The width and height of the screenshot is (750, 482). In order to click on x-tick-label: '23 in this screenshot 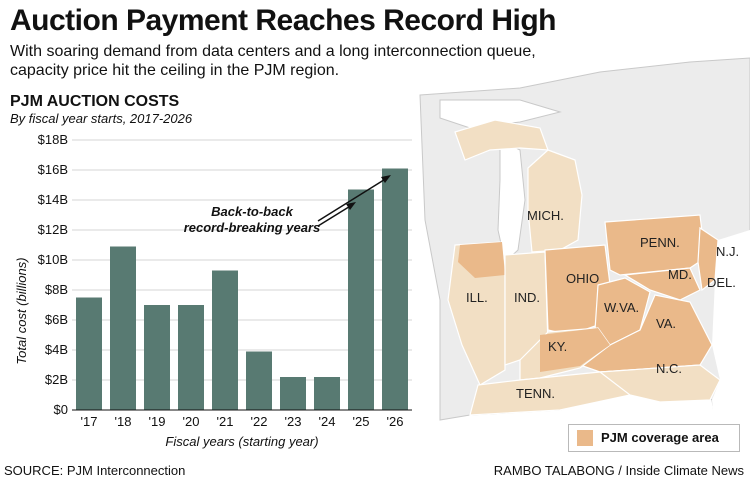, I will do `click(293, 421)`.